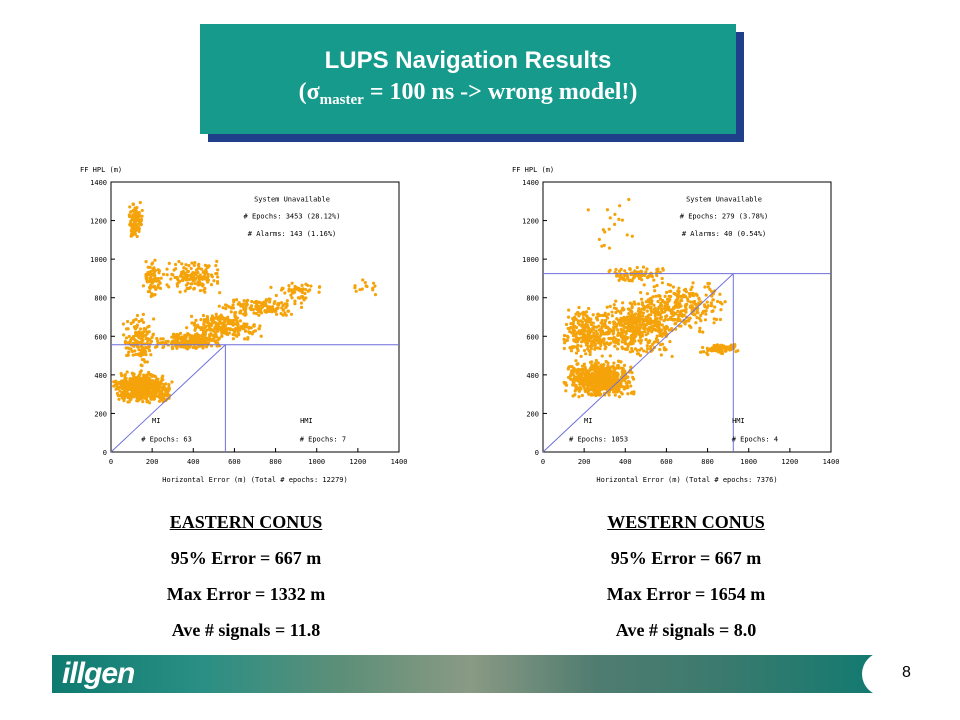 This screenshot has width=960, height=720. What do you see at coordinates (532, 299) in the screenshot?
I see `y-tick-label: 800` at bounding box center [532, 299].